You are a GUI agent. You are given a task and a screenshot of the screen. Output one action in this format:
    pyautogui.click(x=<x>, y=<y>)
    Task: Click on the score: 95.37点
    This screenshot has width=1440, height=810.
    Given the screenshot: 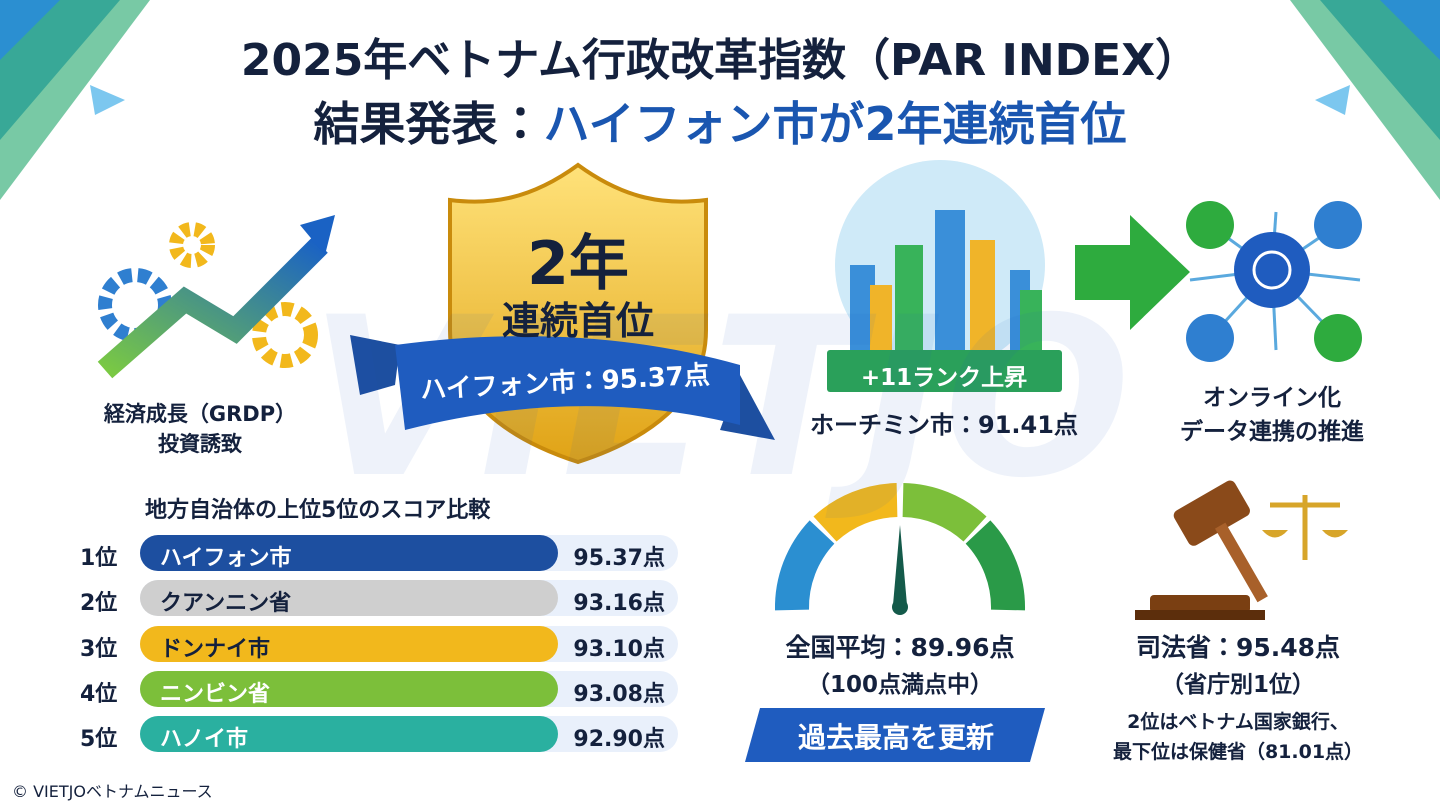 What is the action you would take?
    pyautogui.click(x=619, y=558)
    